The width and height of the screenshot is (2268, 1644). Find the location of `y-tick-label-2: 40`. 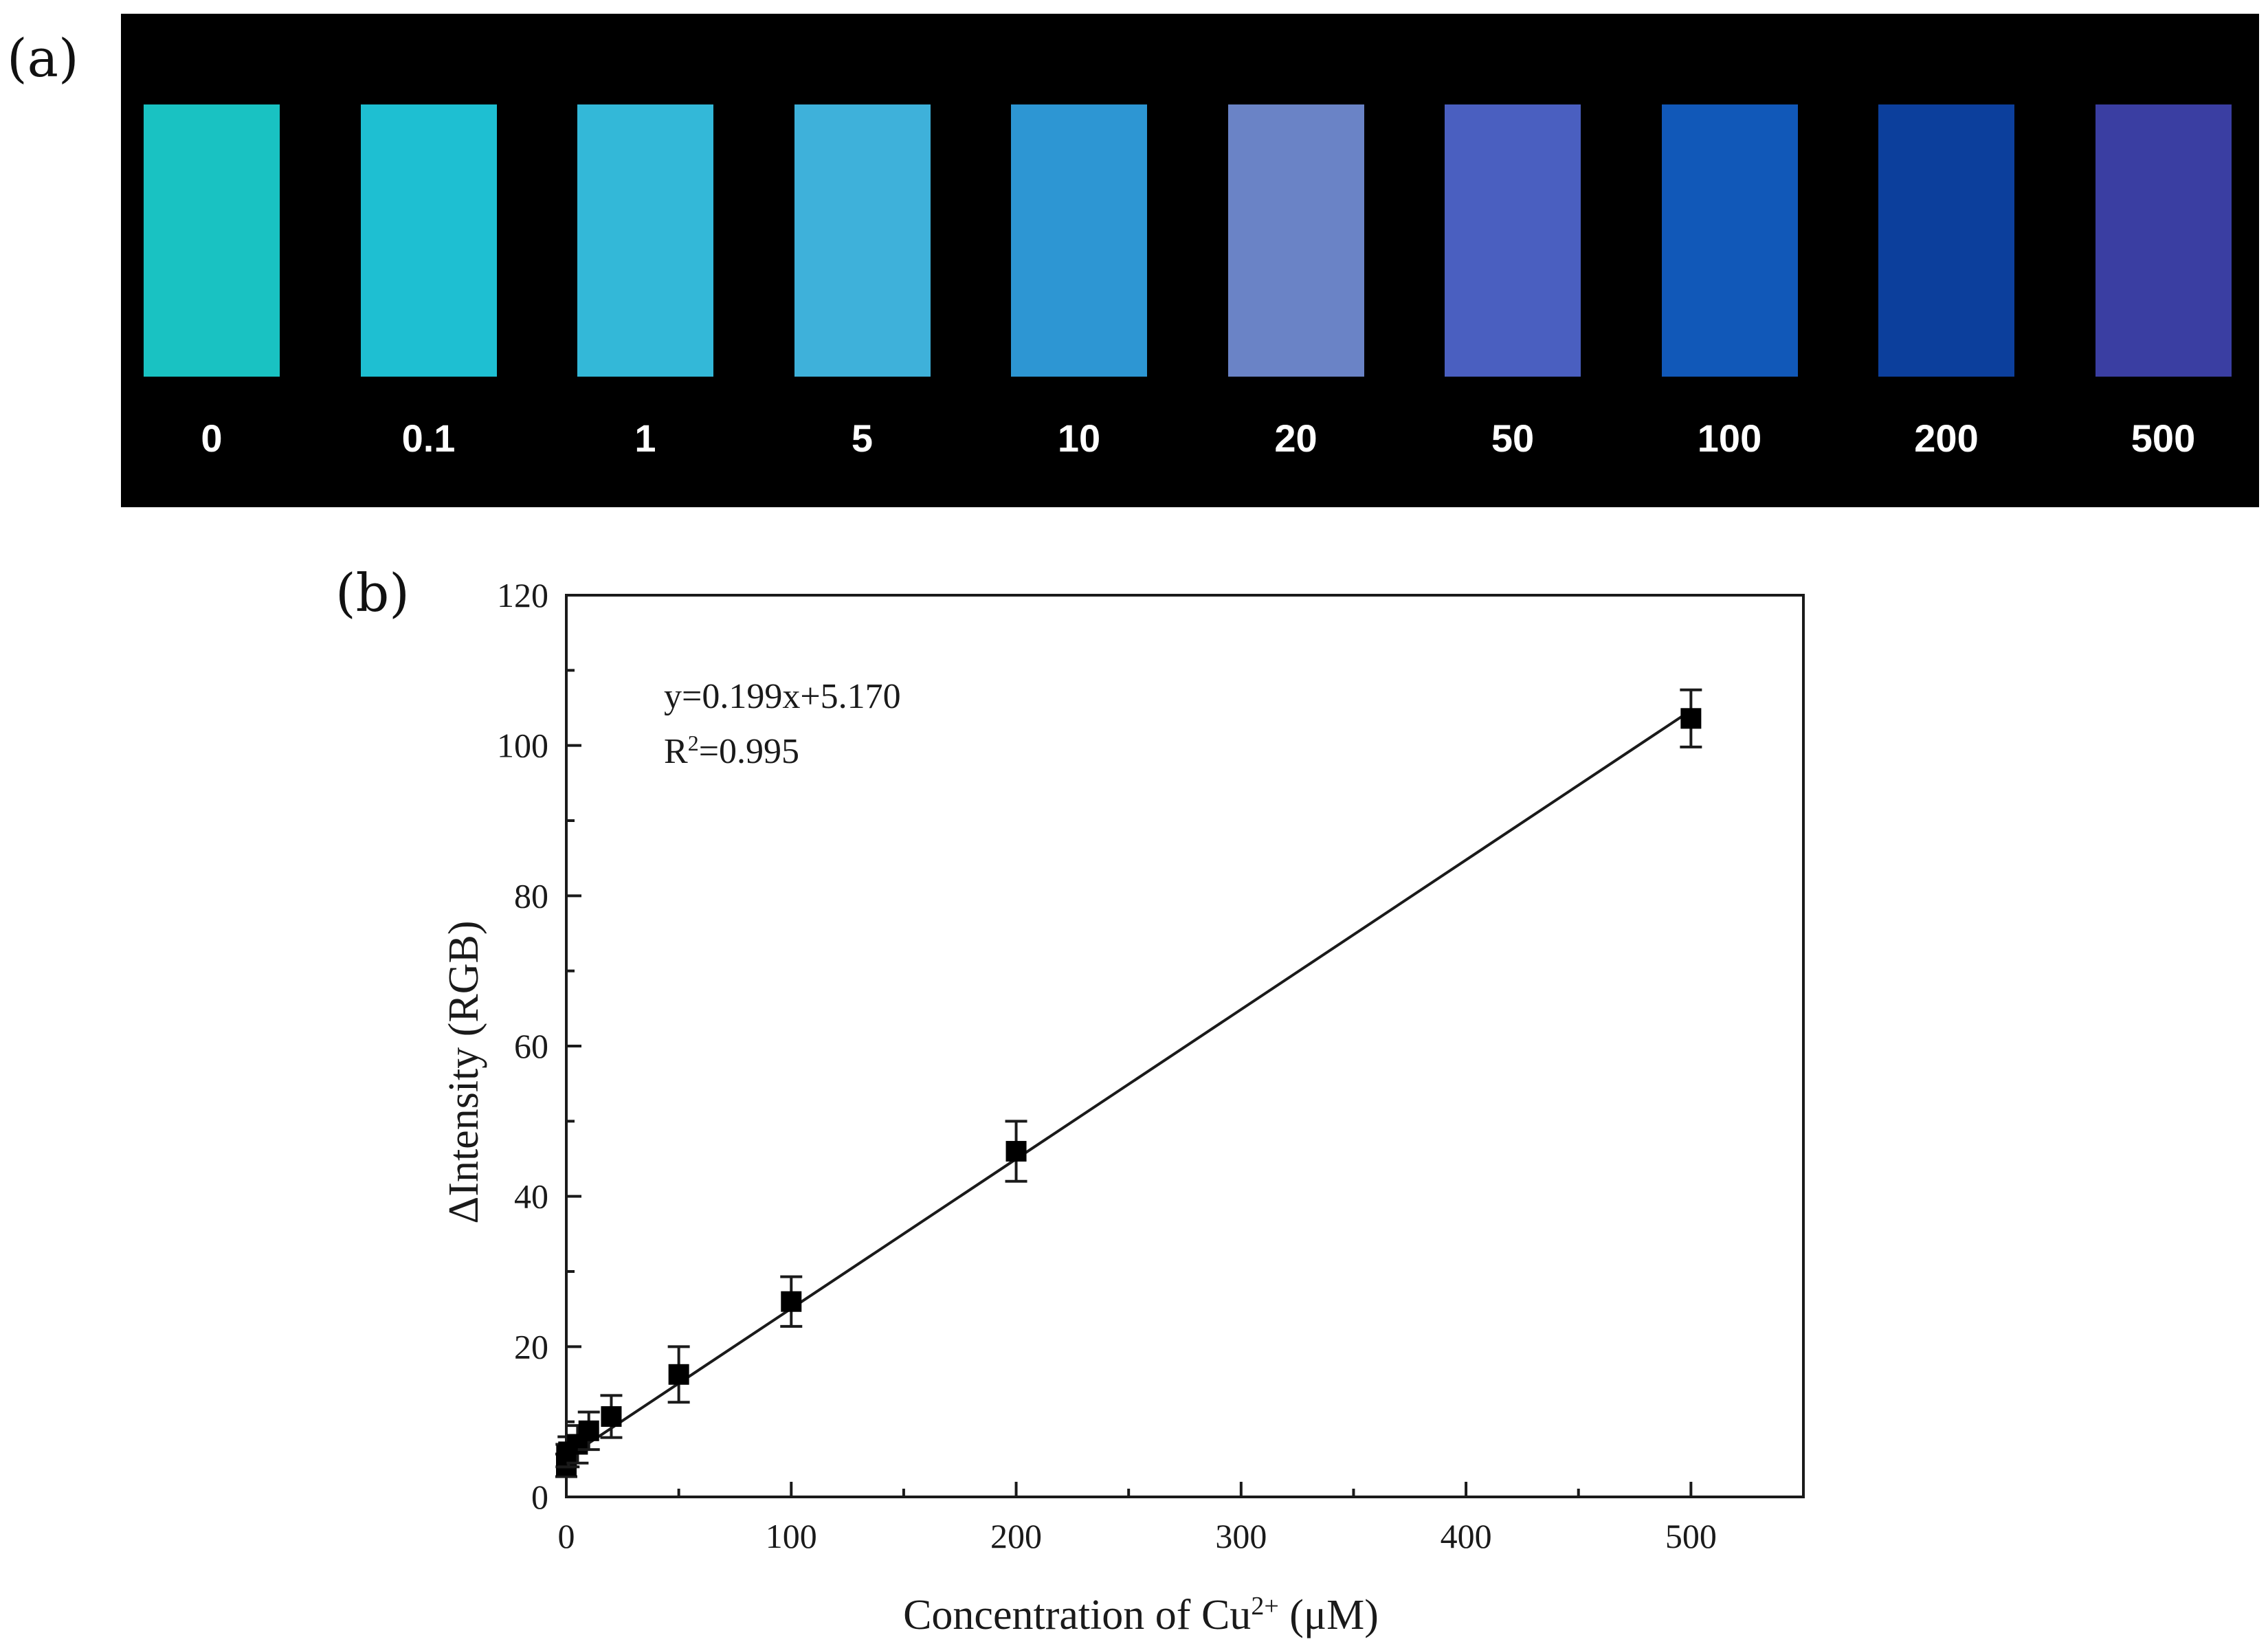

y-tick-label-2: 40 is located at coordinates (531, 1196).